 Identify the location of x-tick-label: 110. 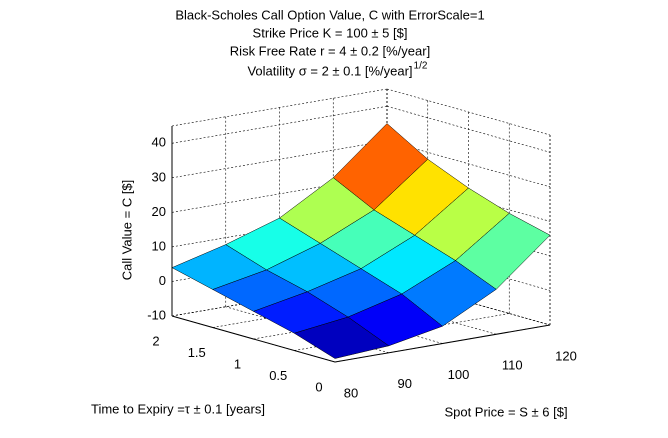
(512, 365).